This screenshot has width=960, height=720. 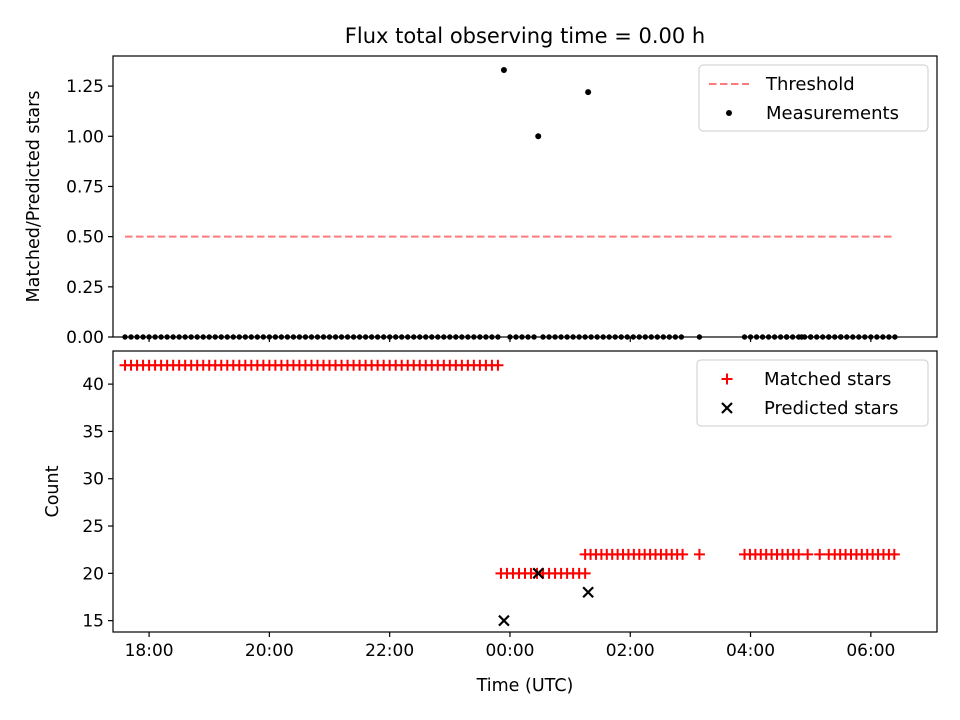 What do you see at coordinates (750, 651) in the screenshot?
I see `x-tick-label: 04:00` at bounding box center [750, 651].